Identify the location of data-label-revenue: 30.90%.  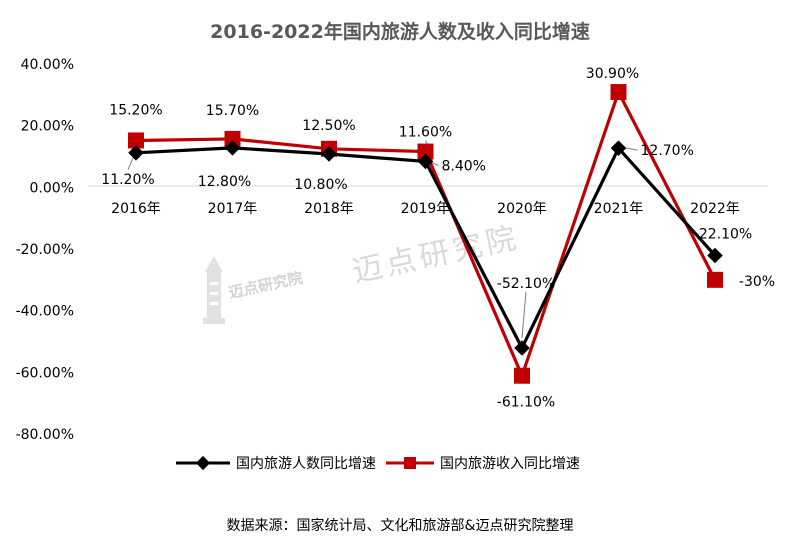
(612, 74).